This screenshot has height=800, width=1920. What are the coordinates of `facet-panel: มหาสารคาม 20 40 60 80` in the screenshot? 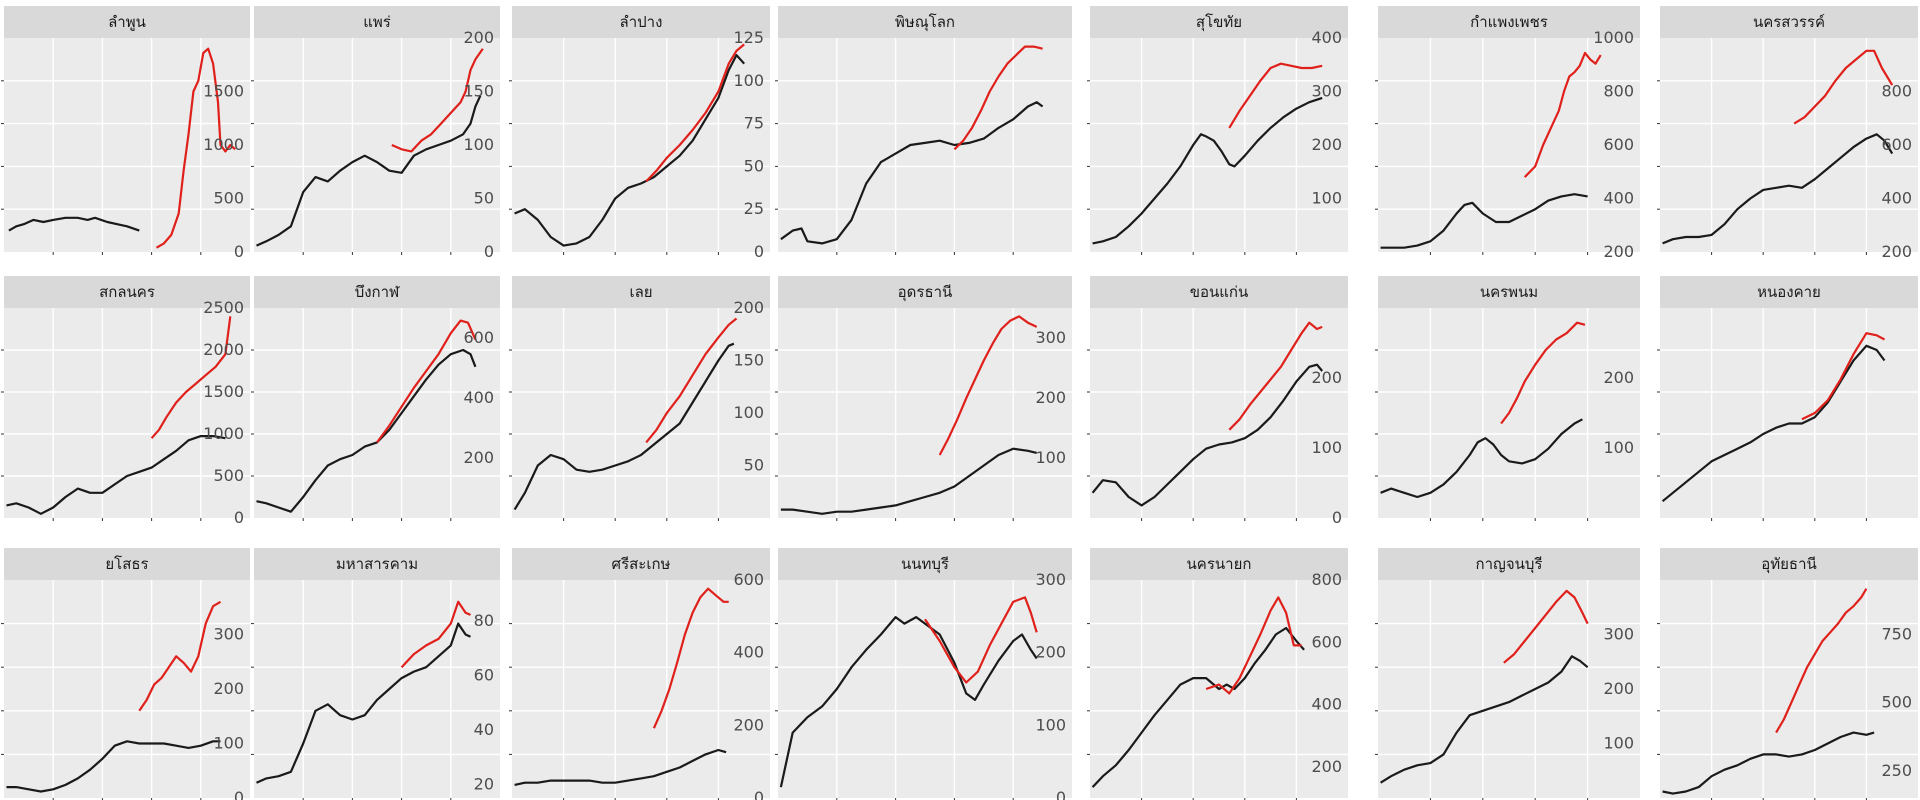 It's located at (375, 674).